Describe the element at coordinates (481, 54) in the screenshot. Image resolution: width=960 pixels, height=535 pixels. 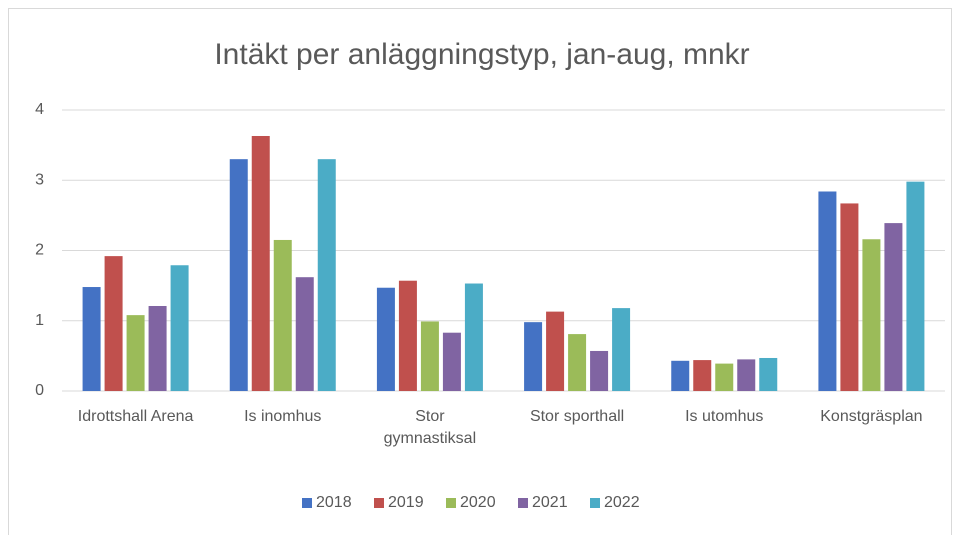
I see `chart-title: Intäkt per anläggningstyp, jan-aug, mnkr` at that location.